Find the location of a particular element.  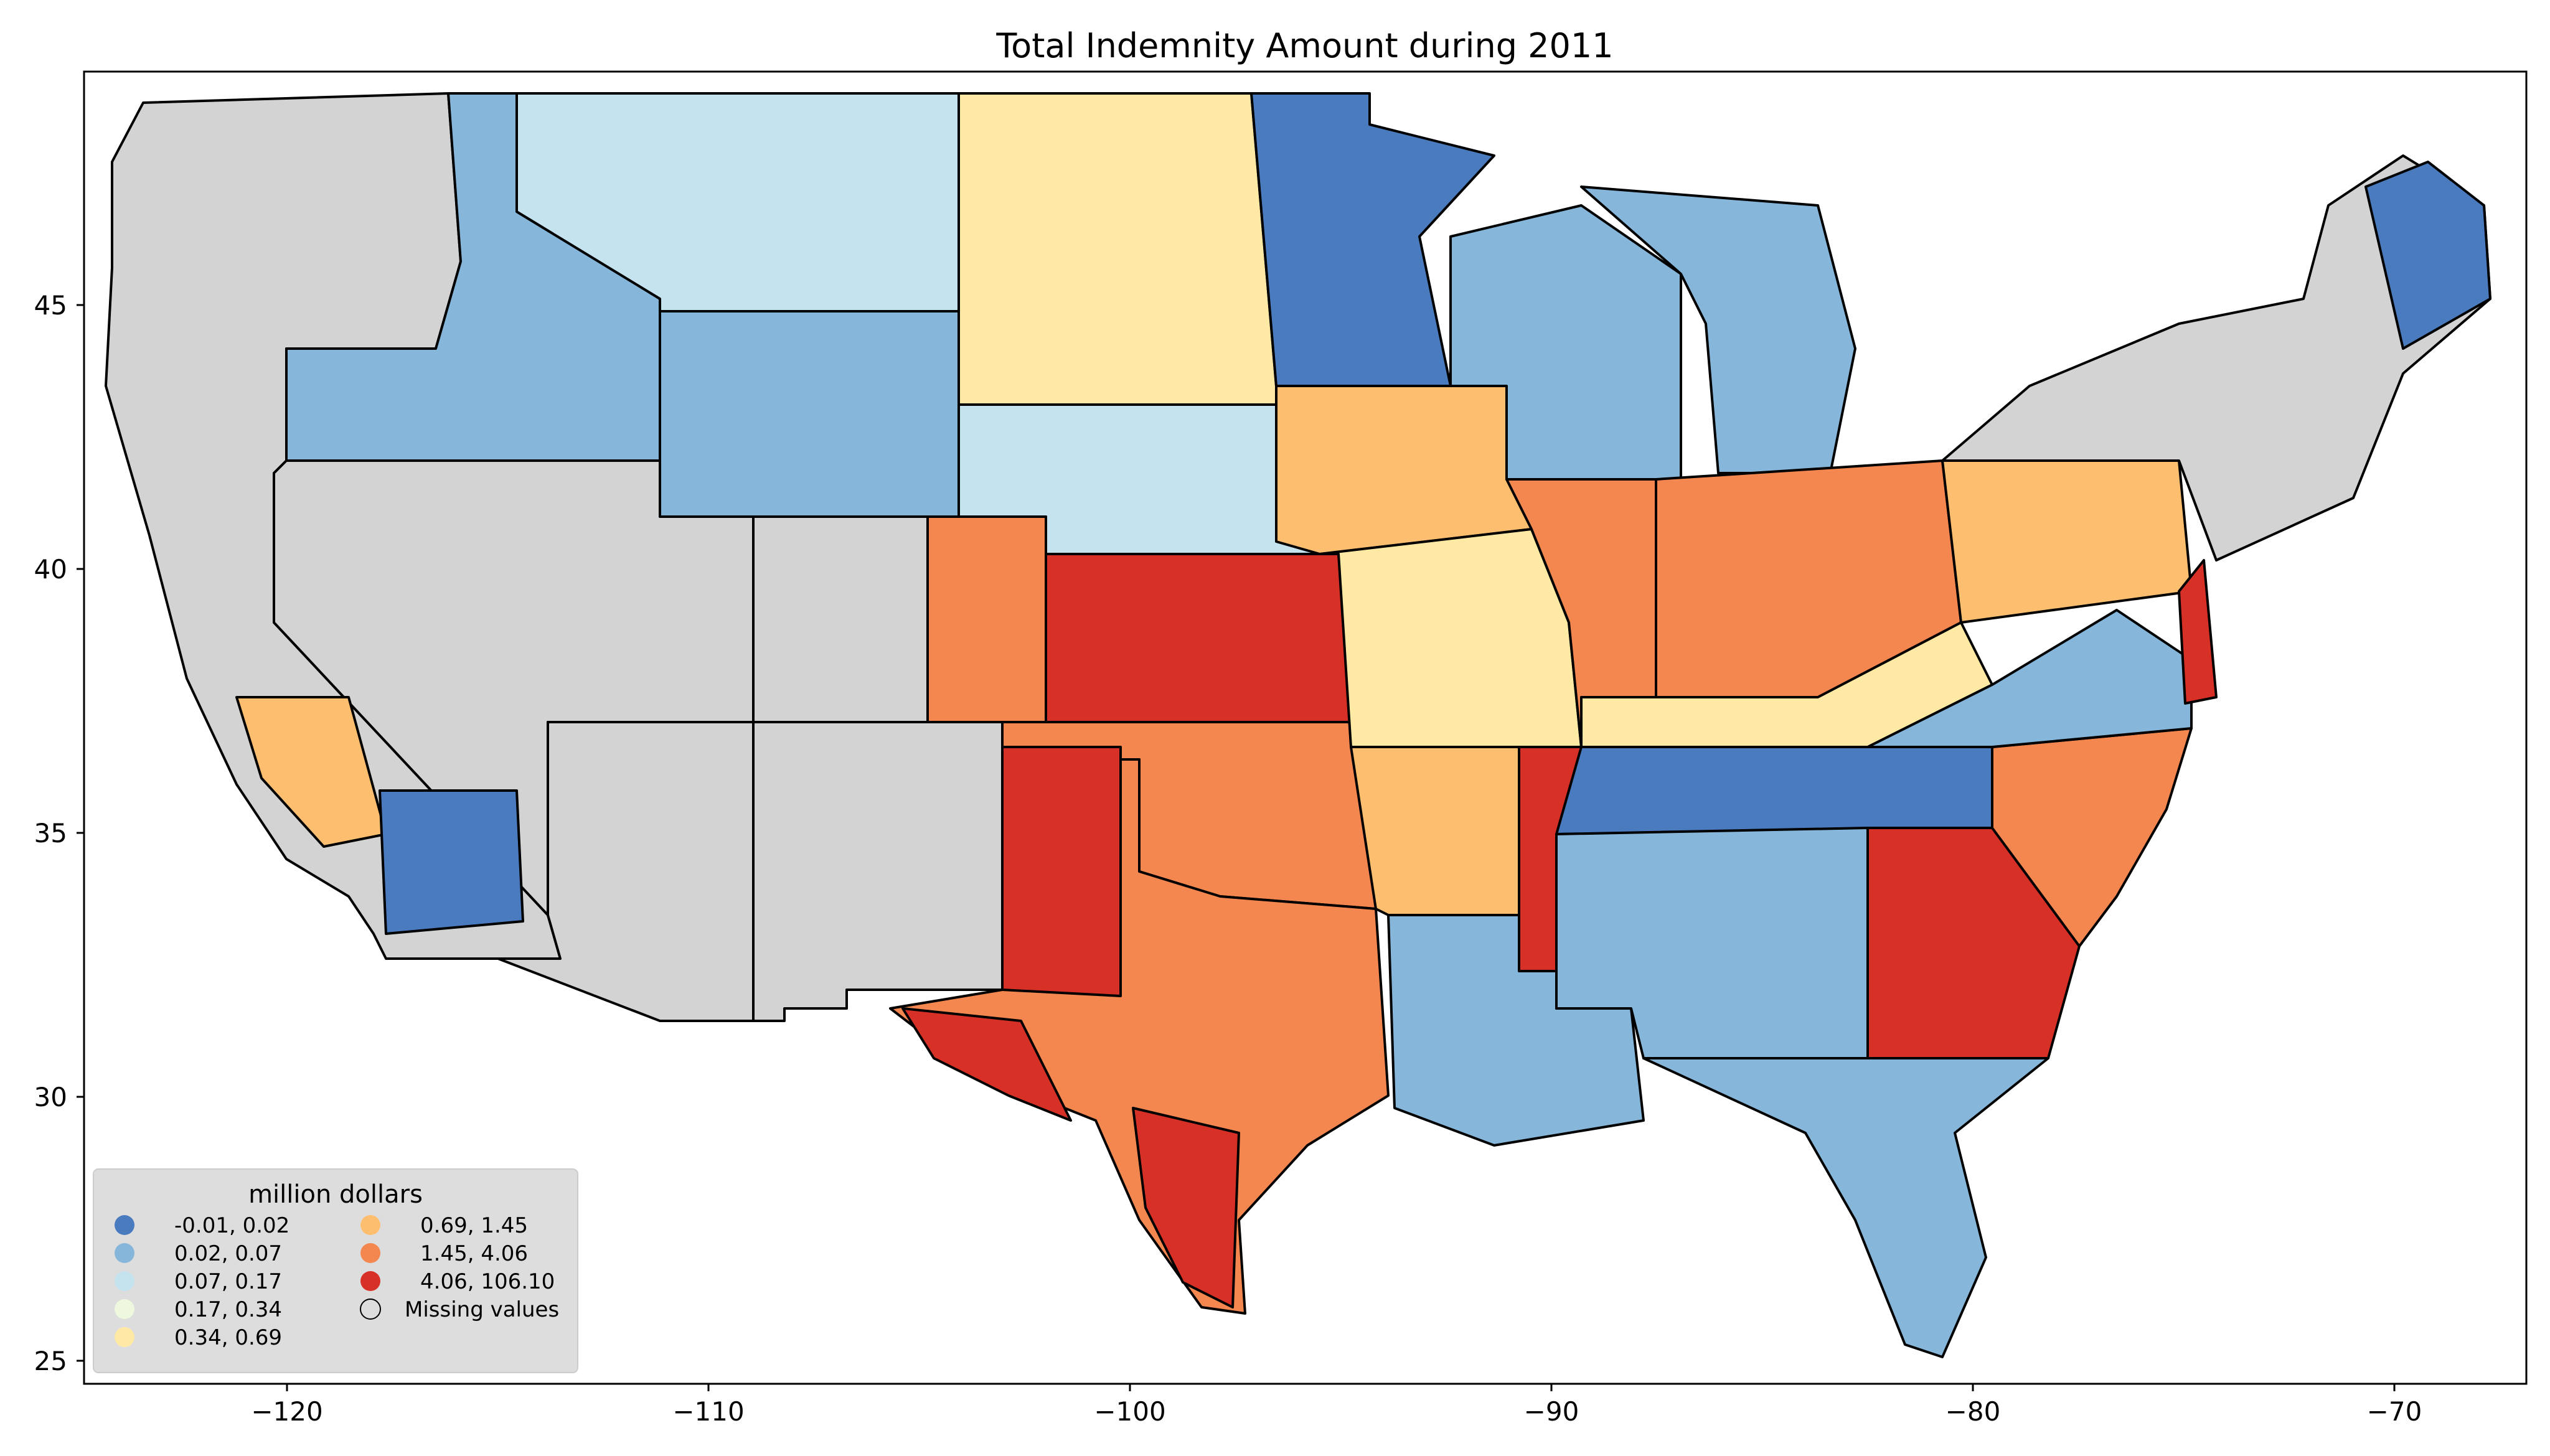

legend-title: million dollars is located at coordinates (335, 1194).